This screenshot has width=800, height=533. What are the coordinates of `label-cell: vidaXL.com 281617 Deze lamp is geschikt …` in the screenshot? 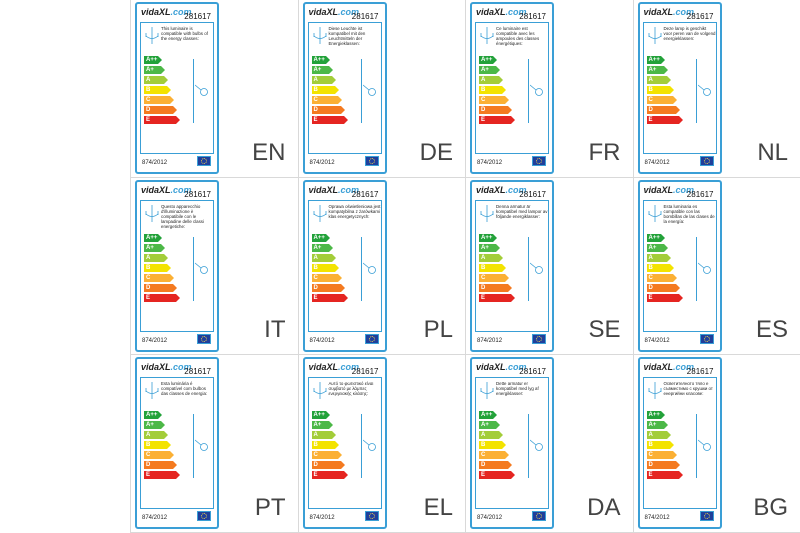 It's located at (716, 89).